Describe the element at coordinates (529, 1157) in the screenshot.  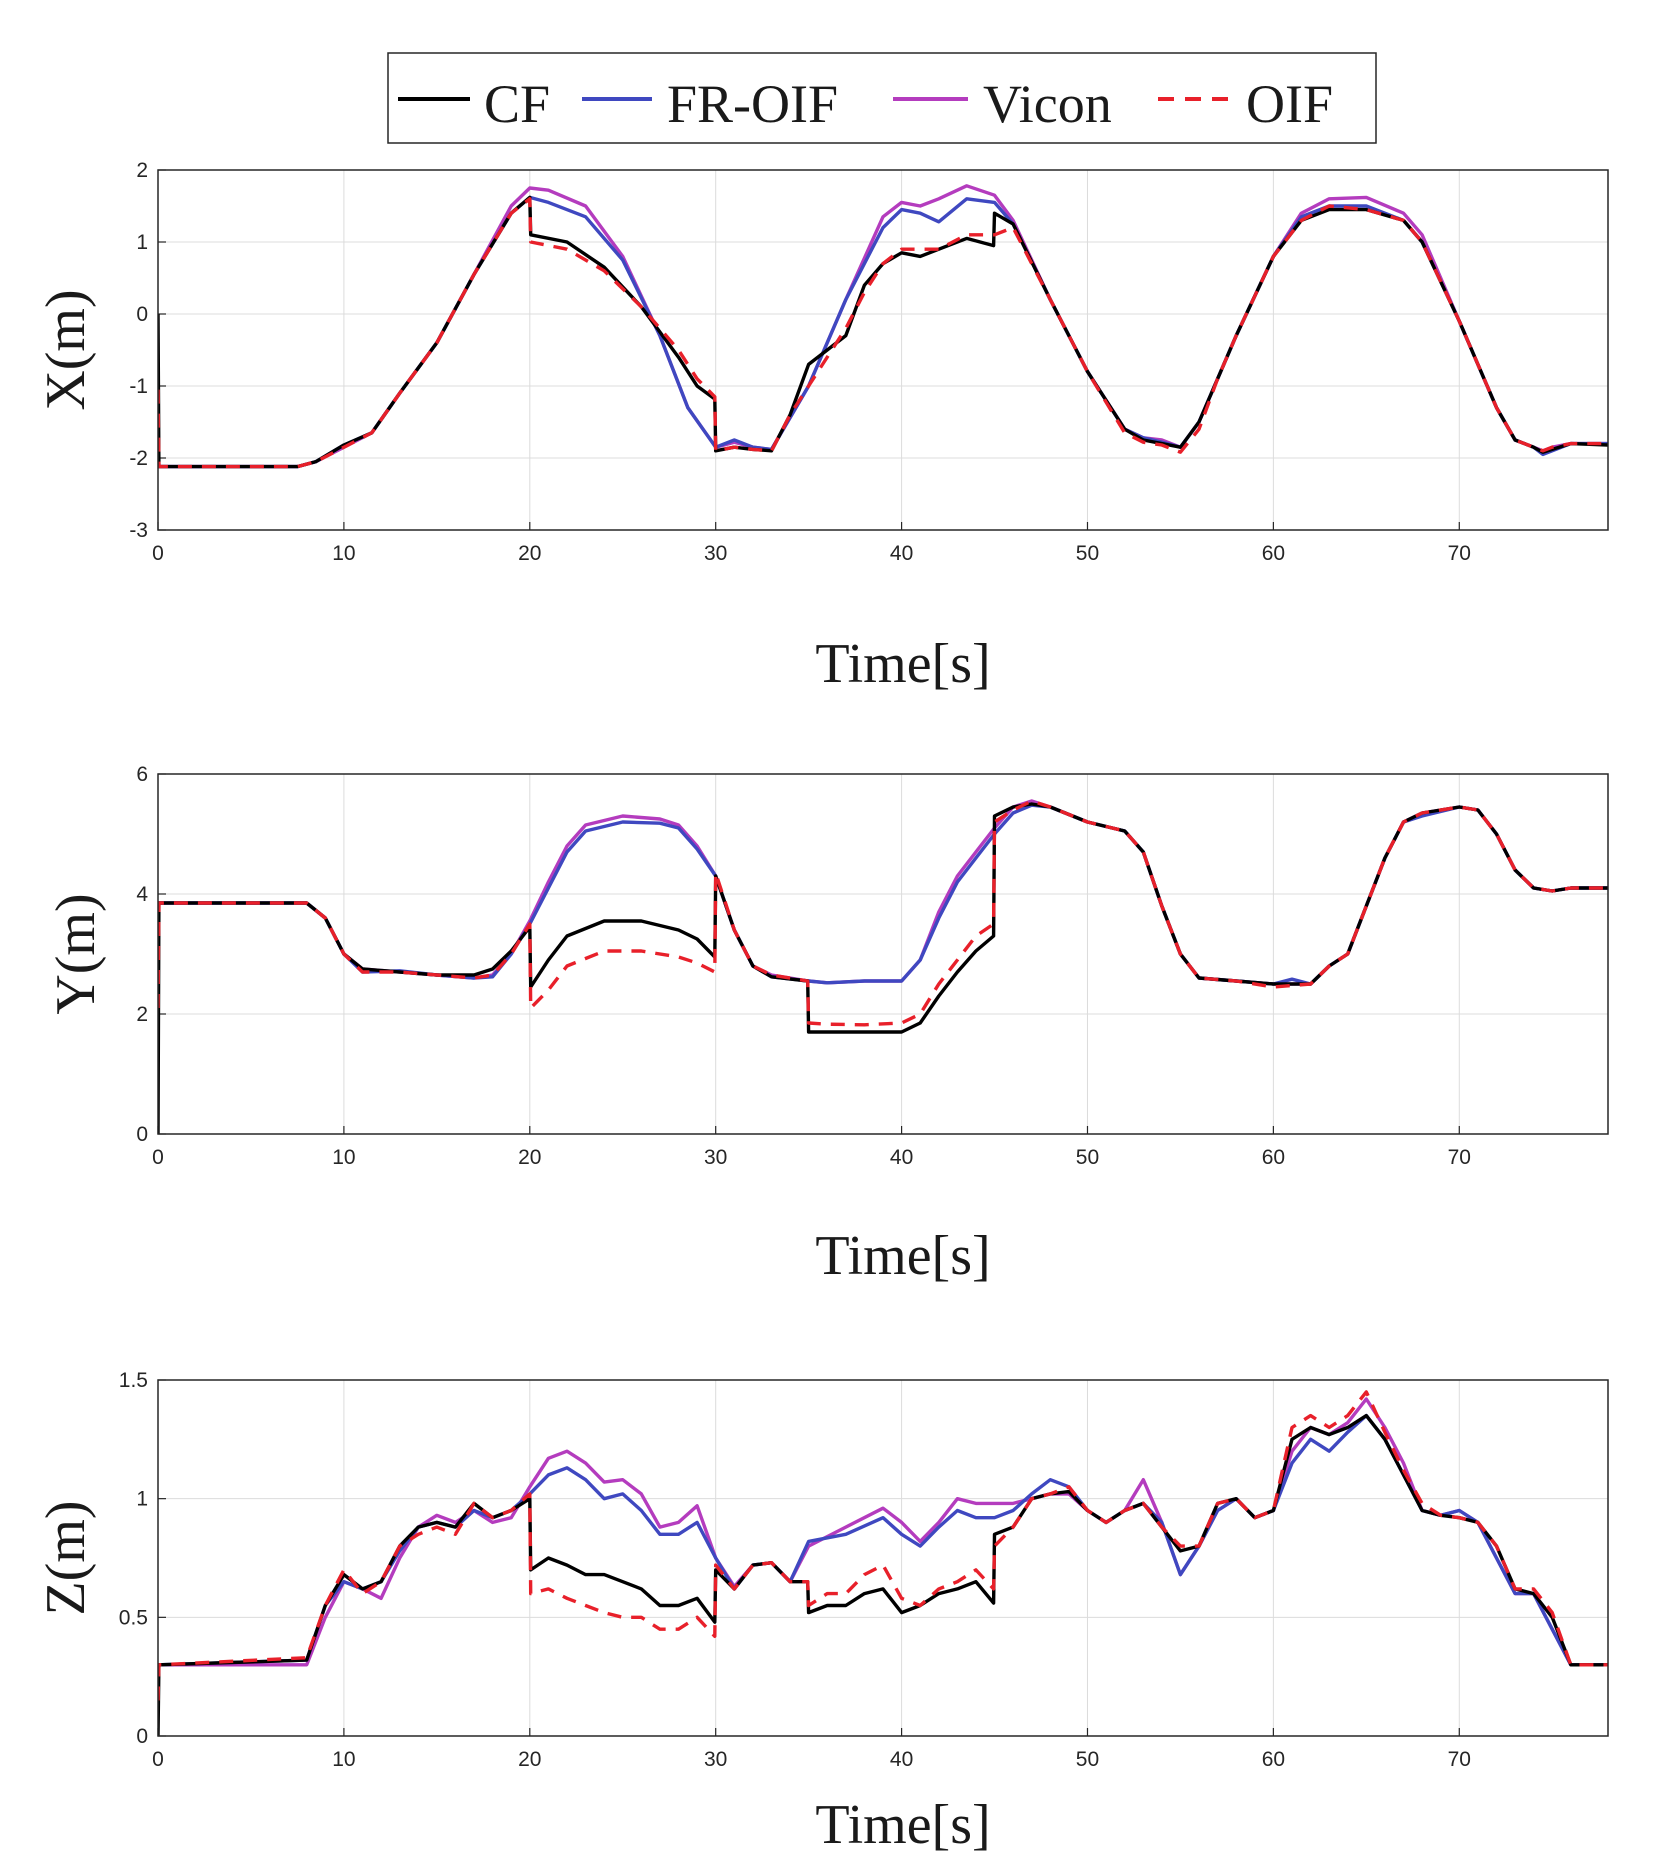
I see `y-xtick-label: 20` at that location.